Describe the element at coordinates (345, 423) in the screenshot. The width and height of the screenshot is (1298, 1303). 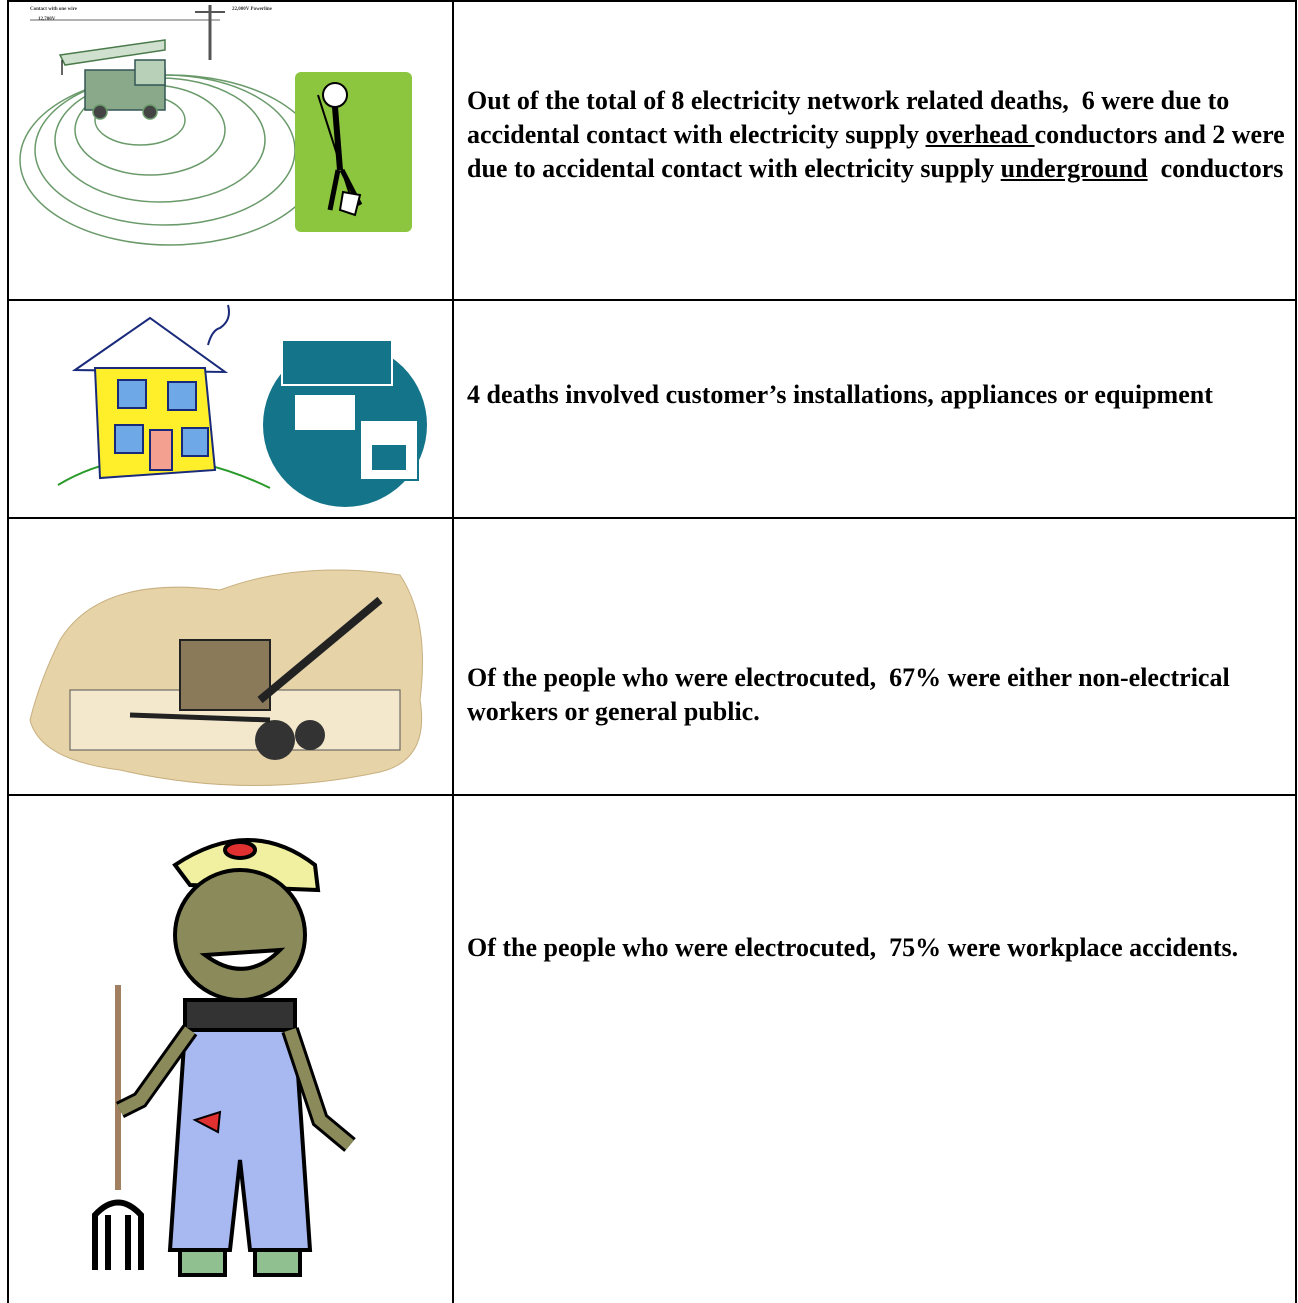
I see `kitchen-illustration` at that location.